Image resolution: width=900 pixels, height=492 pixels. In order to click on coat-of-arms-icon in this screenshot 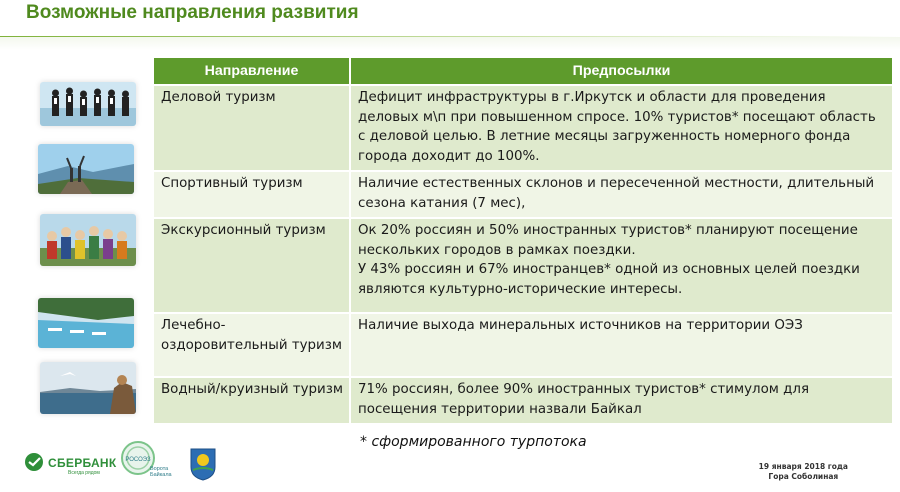, I will do `click(203, 466)`.